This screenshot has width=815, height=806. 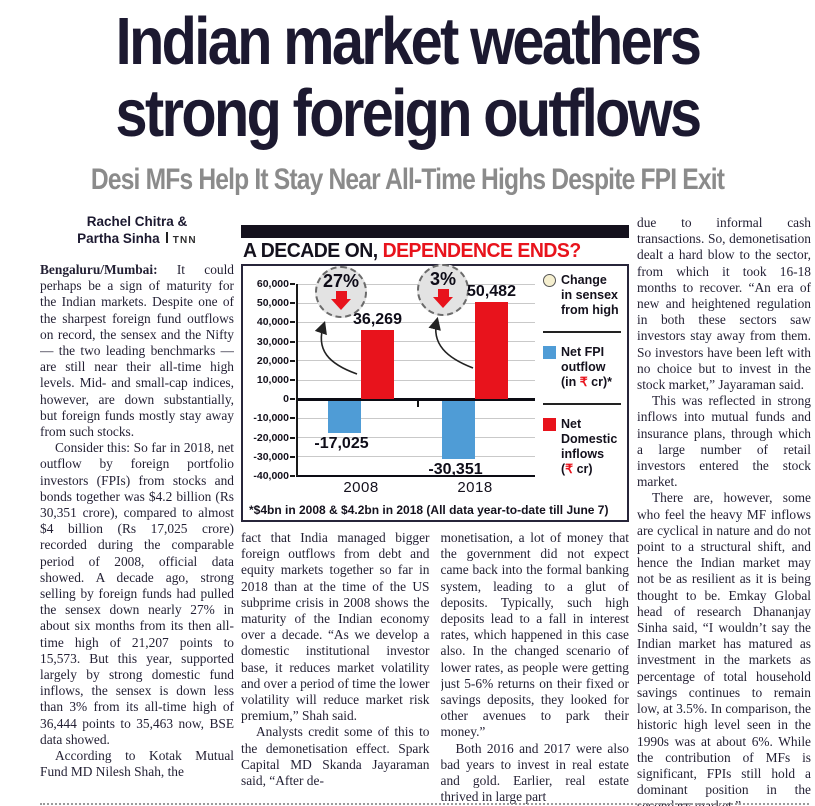 What do you see at coordinates (377, 319) in the screenshot?
I see `bar-value-label: 36,269` at bounding box center [377, 319].